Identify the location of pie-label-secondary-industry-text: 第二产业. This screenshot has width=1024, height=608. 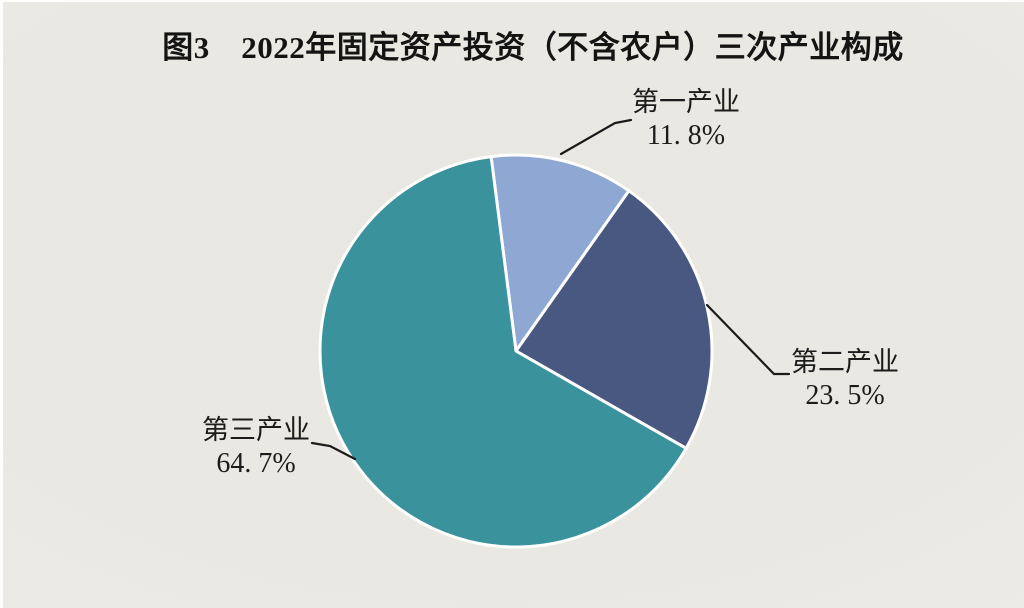
(845, 362).